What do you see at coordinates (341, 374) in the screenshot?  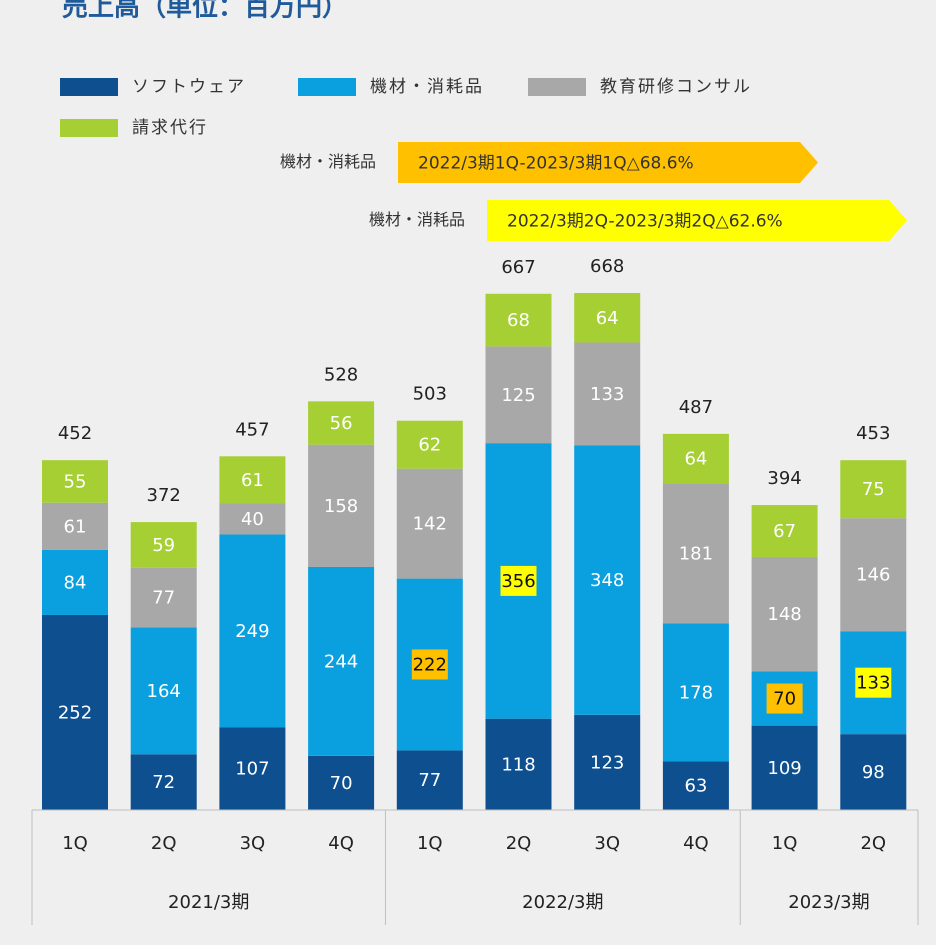 I see `total-label: 528` at bounding box center [341, 374].